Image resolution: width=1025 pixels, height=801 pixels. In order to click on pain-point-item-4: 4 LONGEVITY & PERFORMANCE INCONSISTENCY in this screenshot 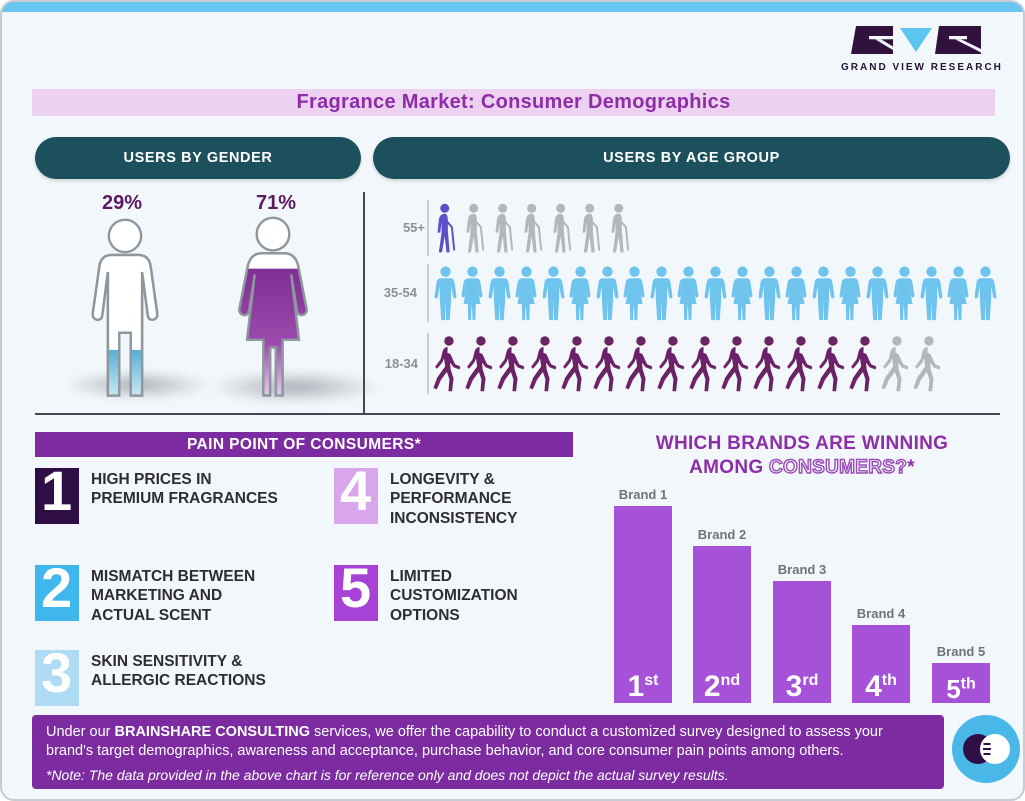, I will do `click(425, 498)`.